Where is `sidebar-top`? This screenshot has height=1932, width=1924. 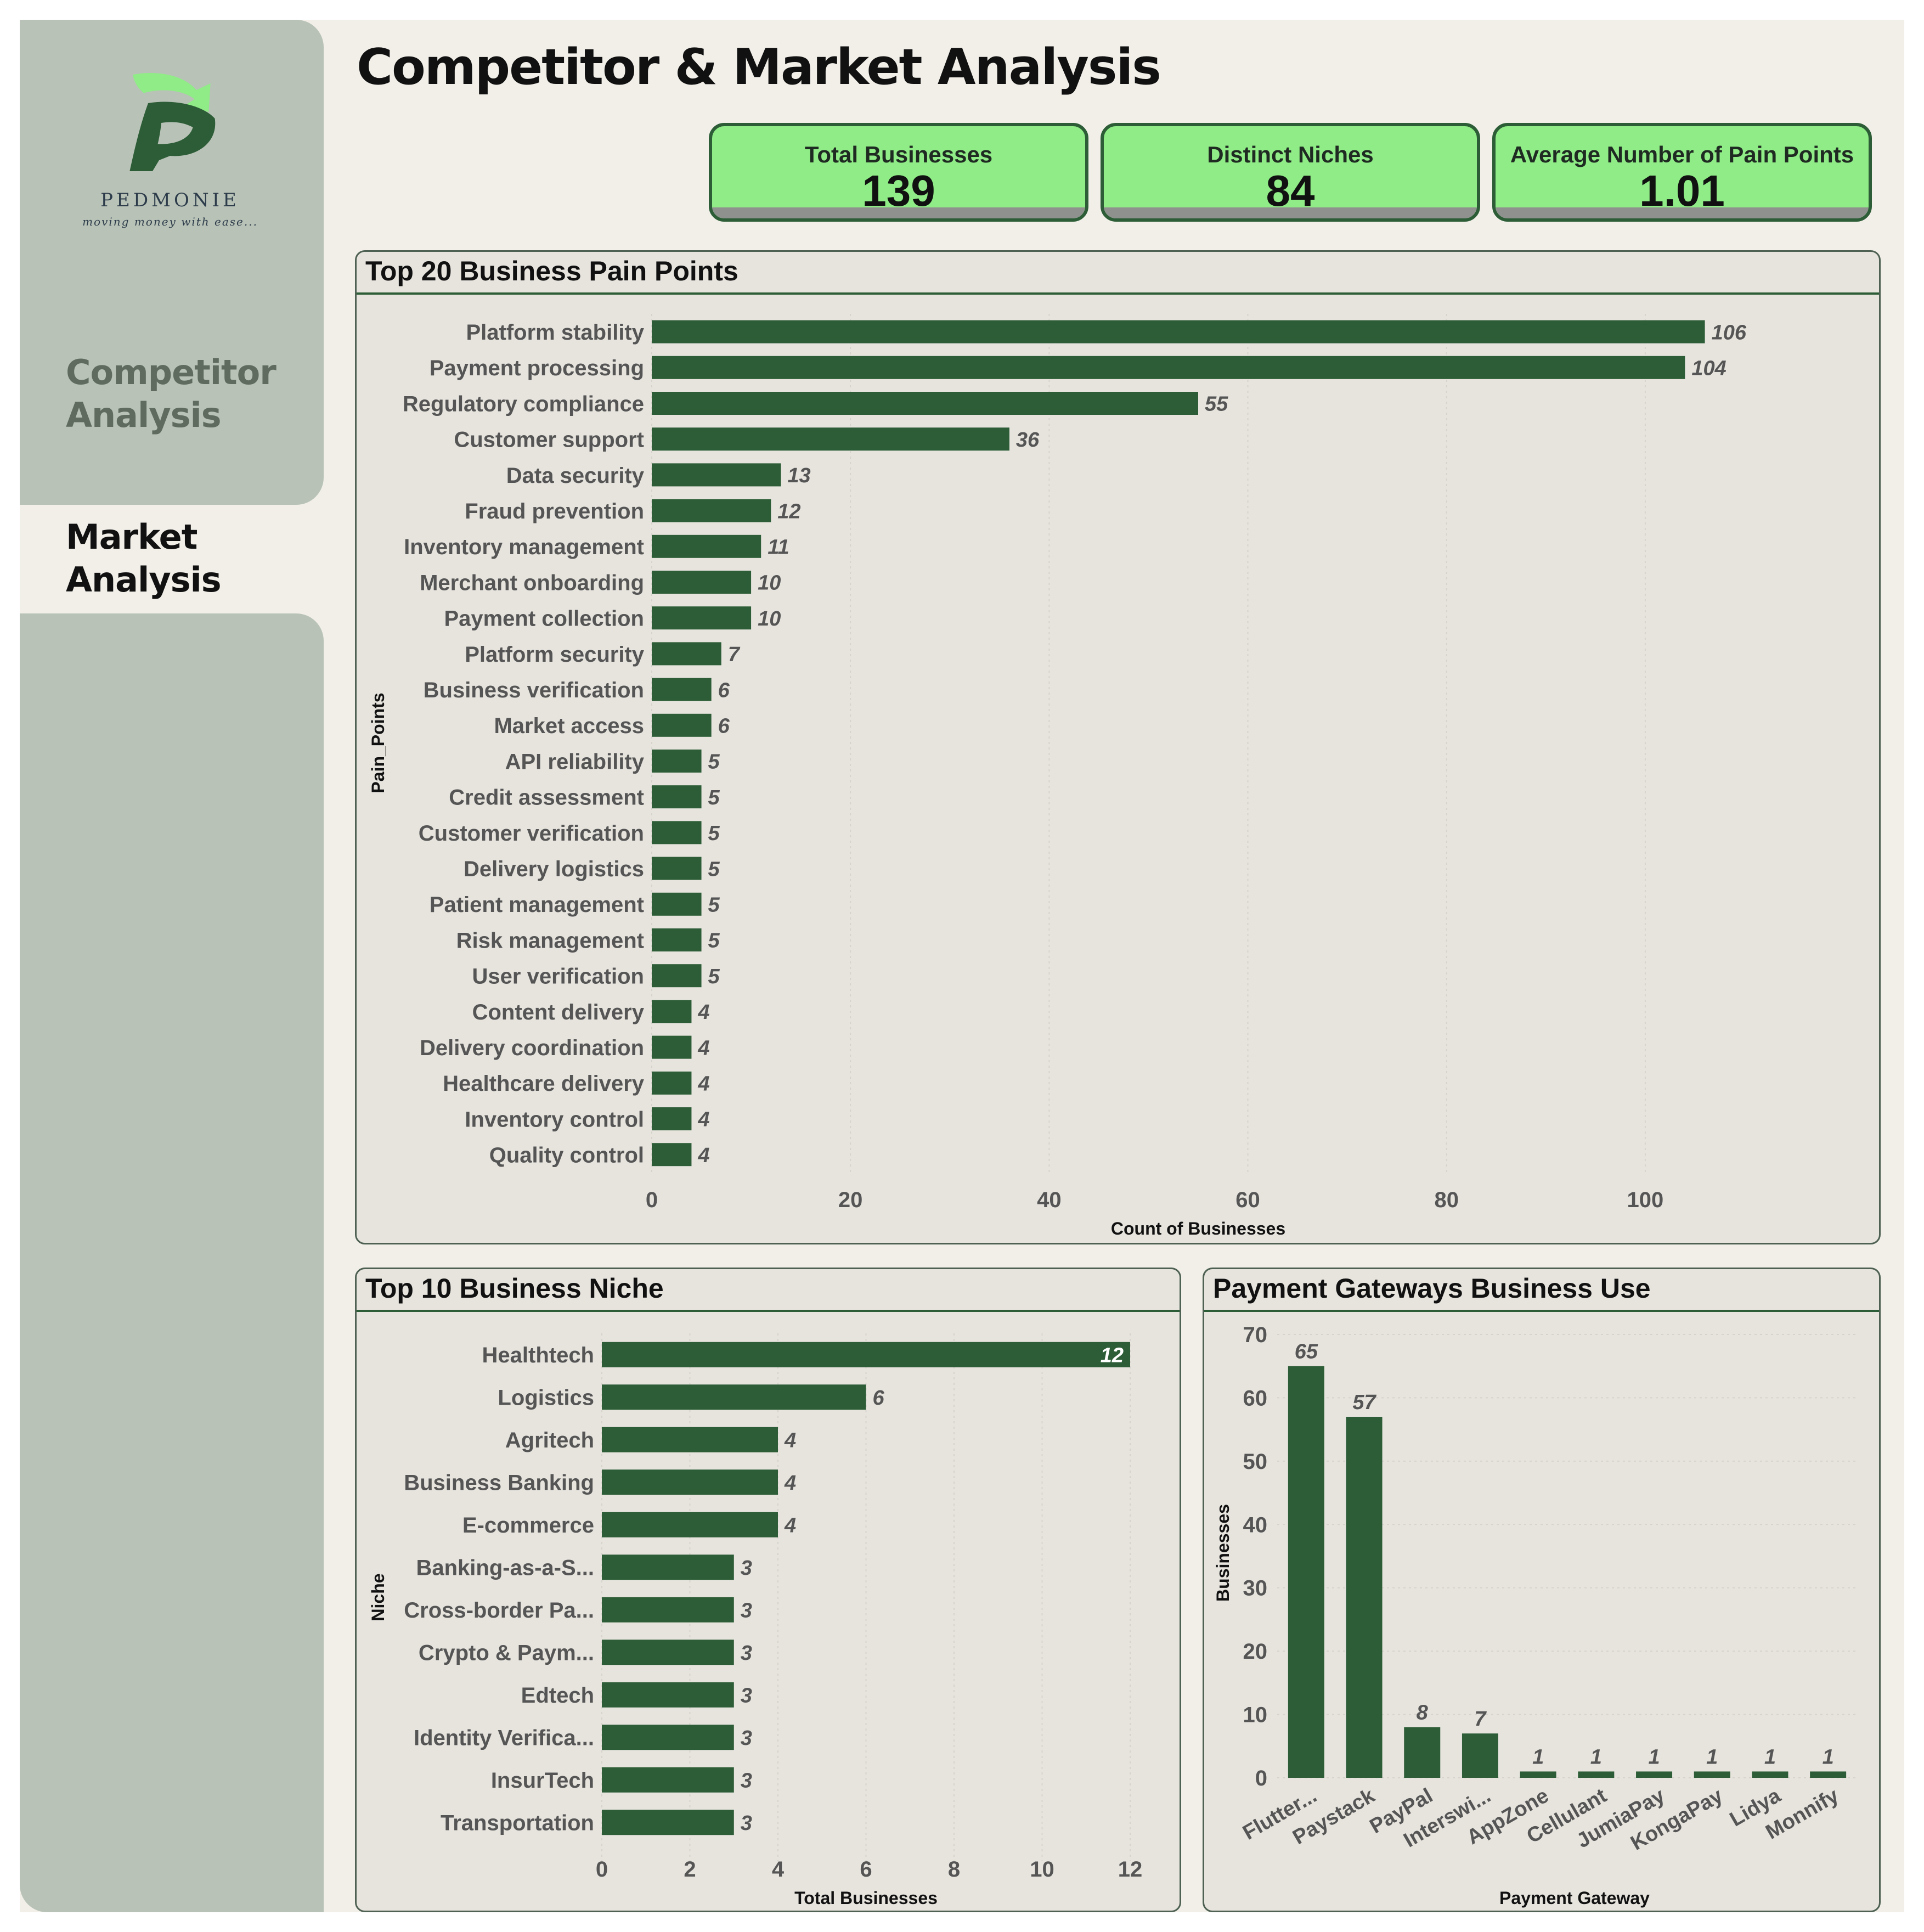 sidebar-top is located at coordinates (172, 262).